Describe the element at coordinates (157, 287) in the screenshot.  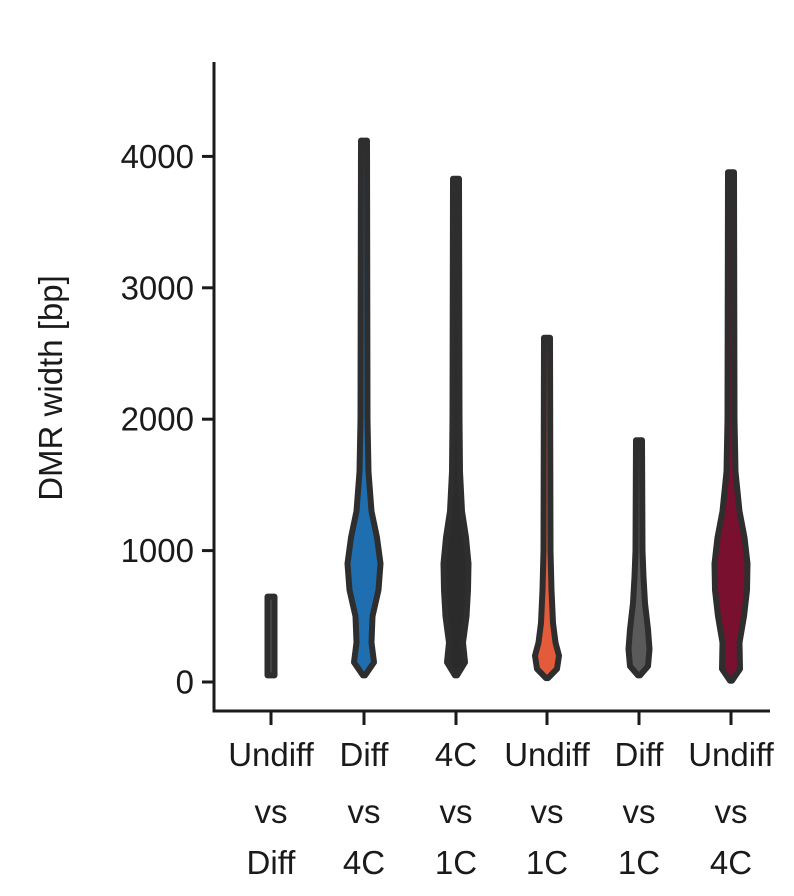
I see `y-tick-label: 3000` at that location.